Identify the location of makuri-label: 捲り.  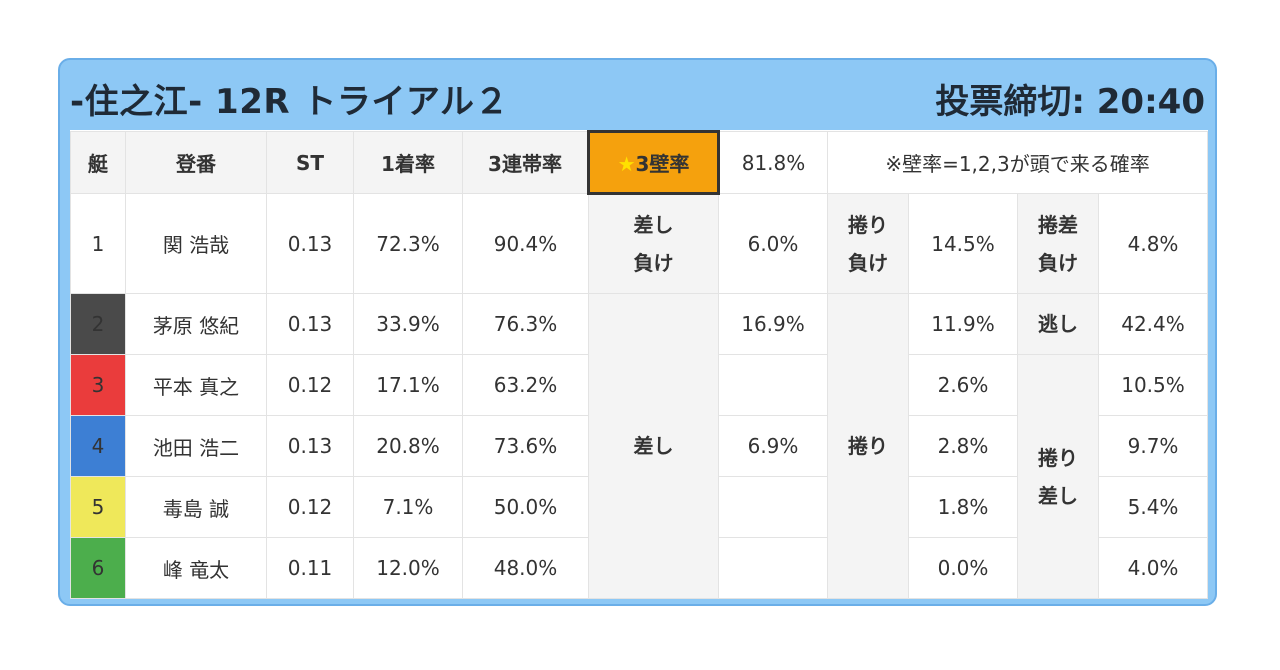
(868, 446).